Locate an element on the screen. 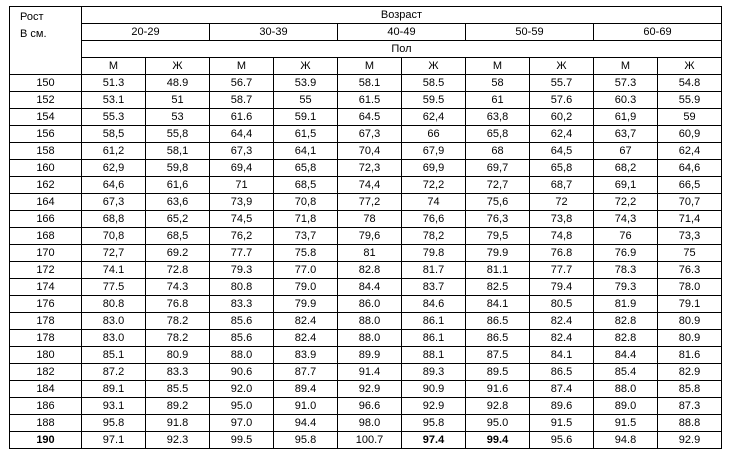 The image size is (736, 460). weight-cell: 68 is located at coordinates (497, 151).